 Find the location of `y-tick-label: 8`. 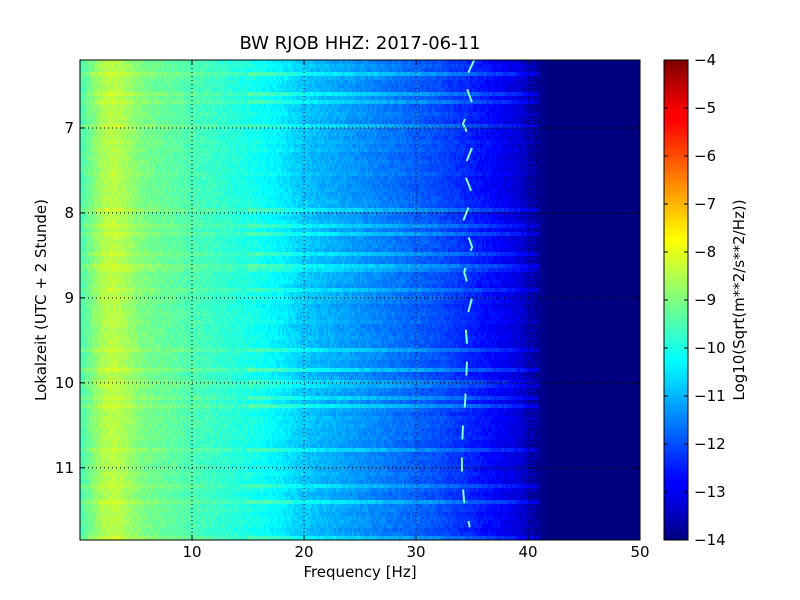

y-tick-label: 8 is located at coordinates (69, 213).